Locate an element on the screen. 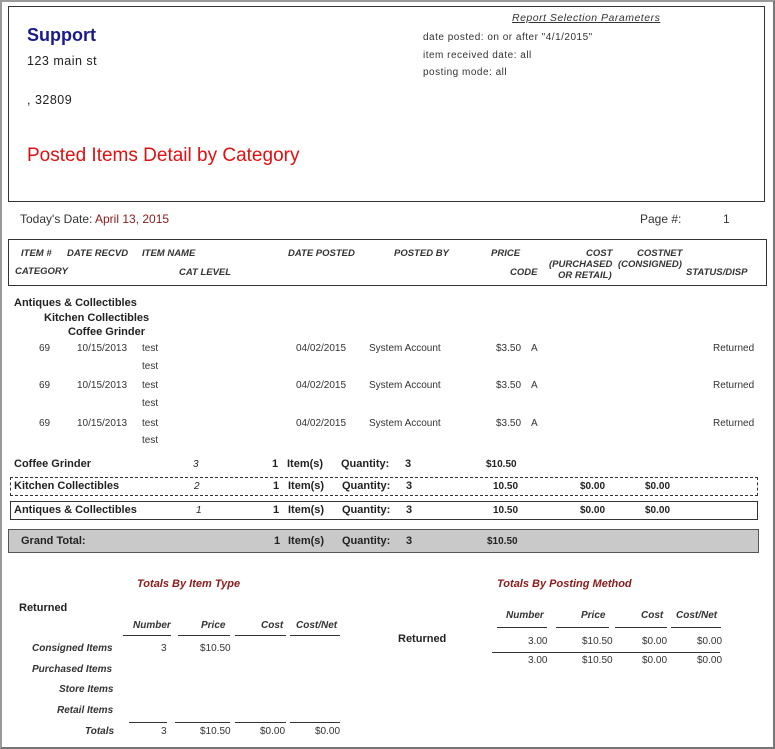 The width and height of the screenshot is (775, 749). type-header-costnet: Cost/Net is located at coordinates (317, 625).